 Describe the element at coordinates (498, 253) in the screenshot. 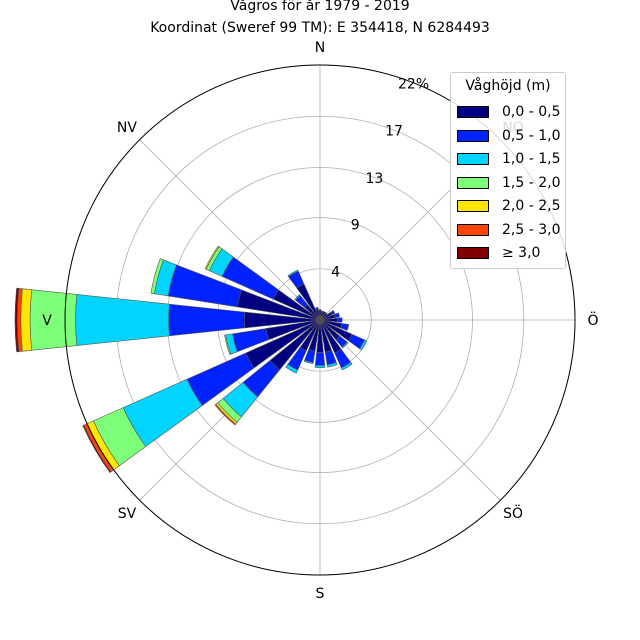

I see `legend-item: ≥ 3,0` at that location.